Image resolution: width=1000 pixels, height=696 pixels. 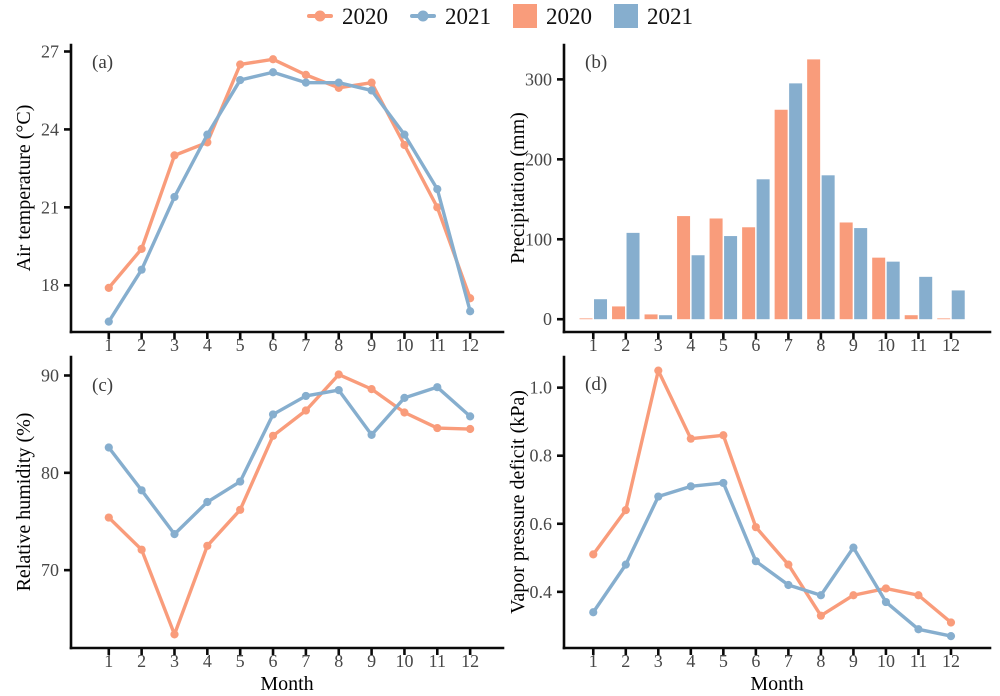 I want to click on 2020-line-marker-icon, so click(x=320, y=16).